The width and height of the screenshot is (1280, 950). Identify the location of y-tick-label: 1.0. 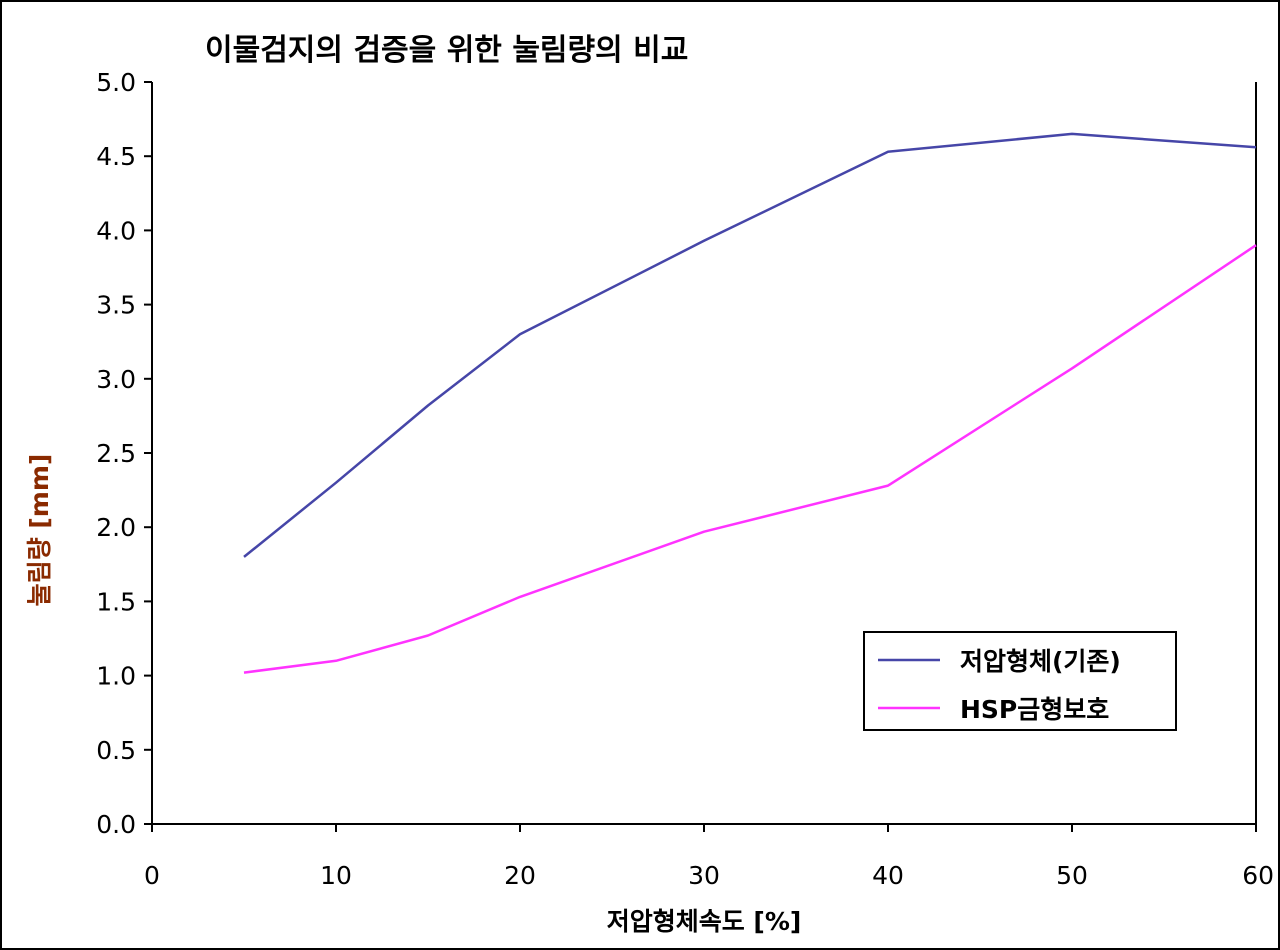
(116, 676).